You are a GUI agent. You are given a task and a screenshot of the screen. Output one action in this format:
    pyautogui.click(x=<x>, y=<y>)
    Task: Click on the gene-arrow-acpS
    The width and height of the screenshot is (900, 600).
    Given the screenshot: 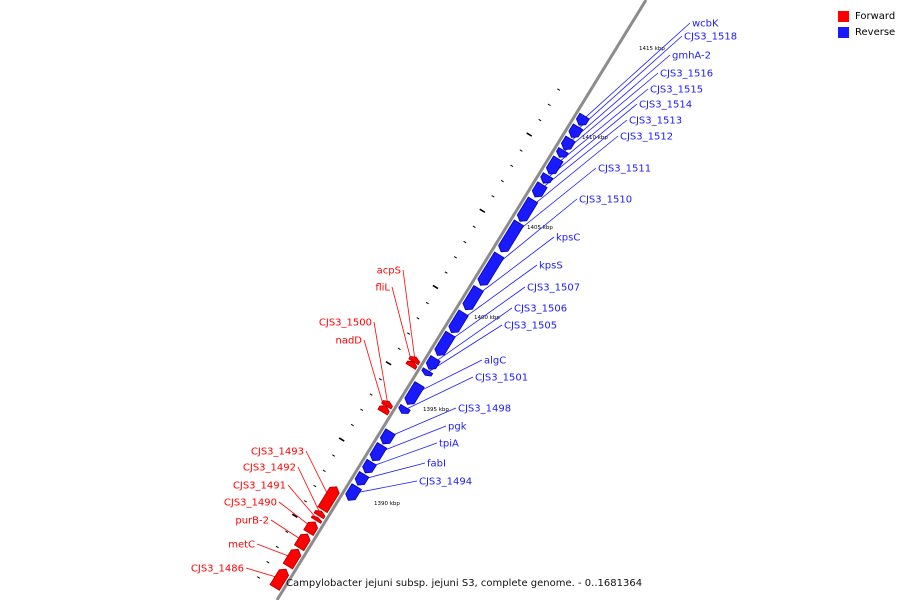 What is the action you would take?
    pyautogui.click(x=414, y=360)
    